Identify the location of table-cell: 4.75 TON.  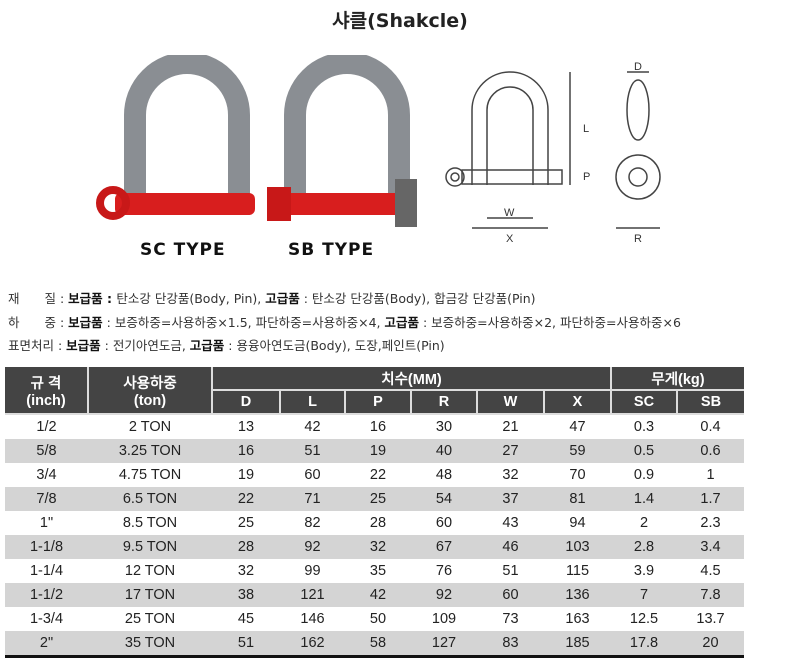
(150, 475).